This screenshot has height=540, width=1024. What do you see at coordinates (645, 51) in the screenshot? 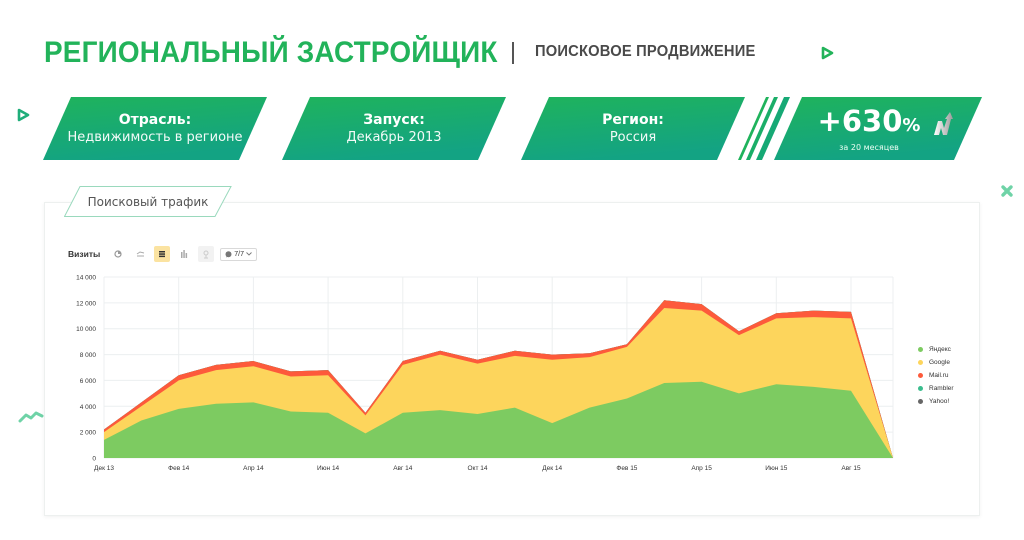
I see `page-subtitle: ПОИСКОВОЕ ПРОДВИЖЕНИЕ` at bounding box center [645, 51].